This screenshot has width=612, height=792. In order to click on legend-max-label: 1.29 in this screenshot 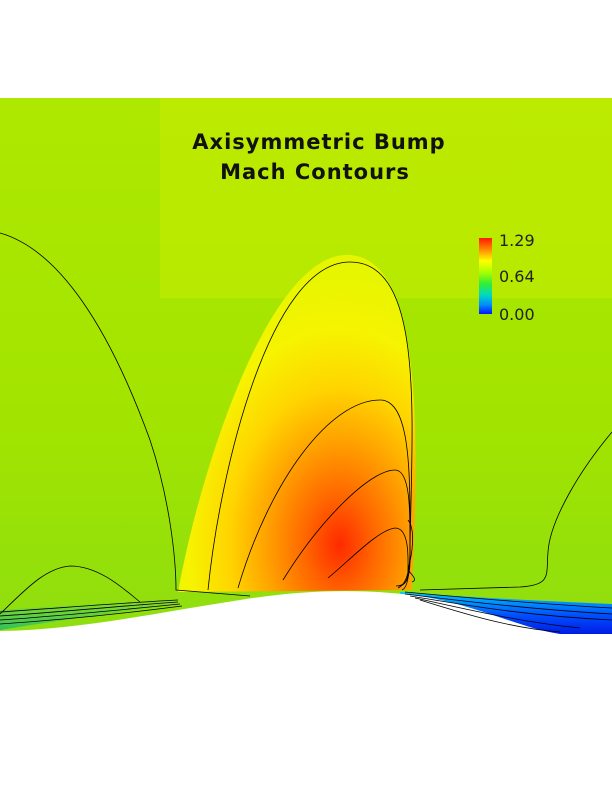, I will do `click(517, 240)`.